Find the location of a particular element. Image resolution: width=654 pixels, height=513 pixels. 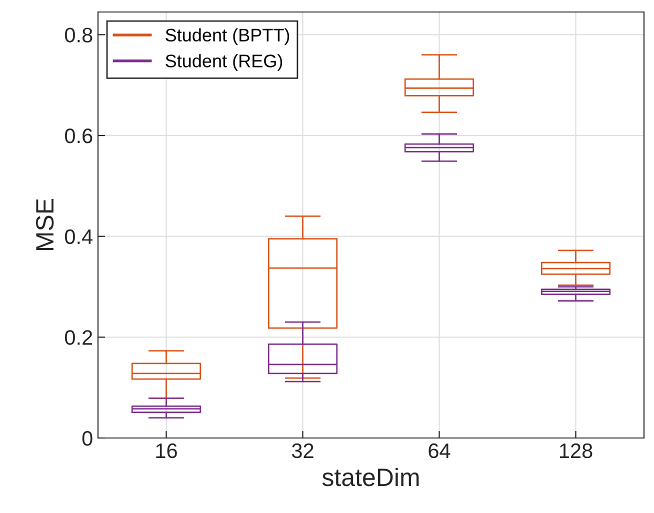

x-tick-label: 16 is located at coordinates (166, 450).